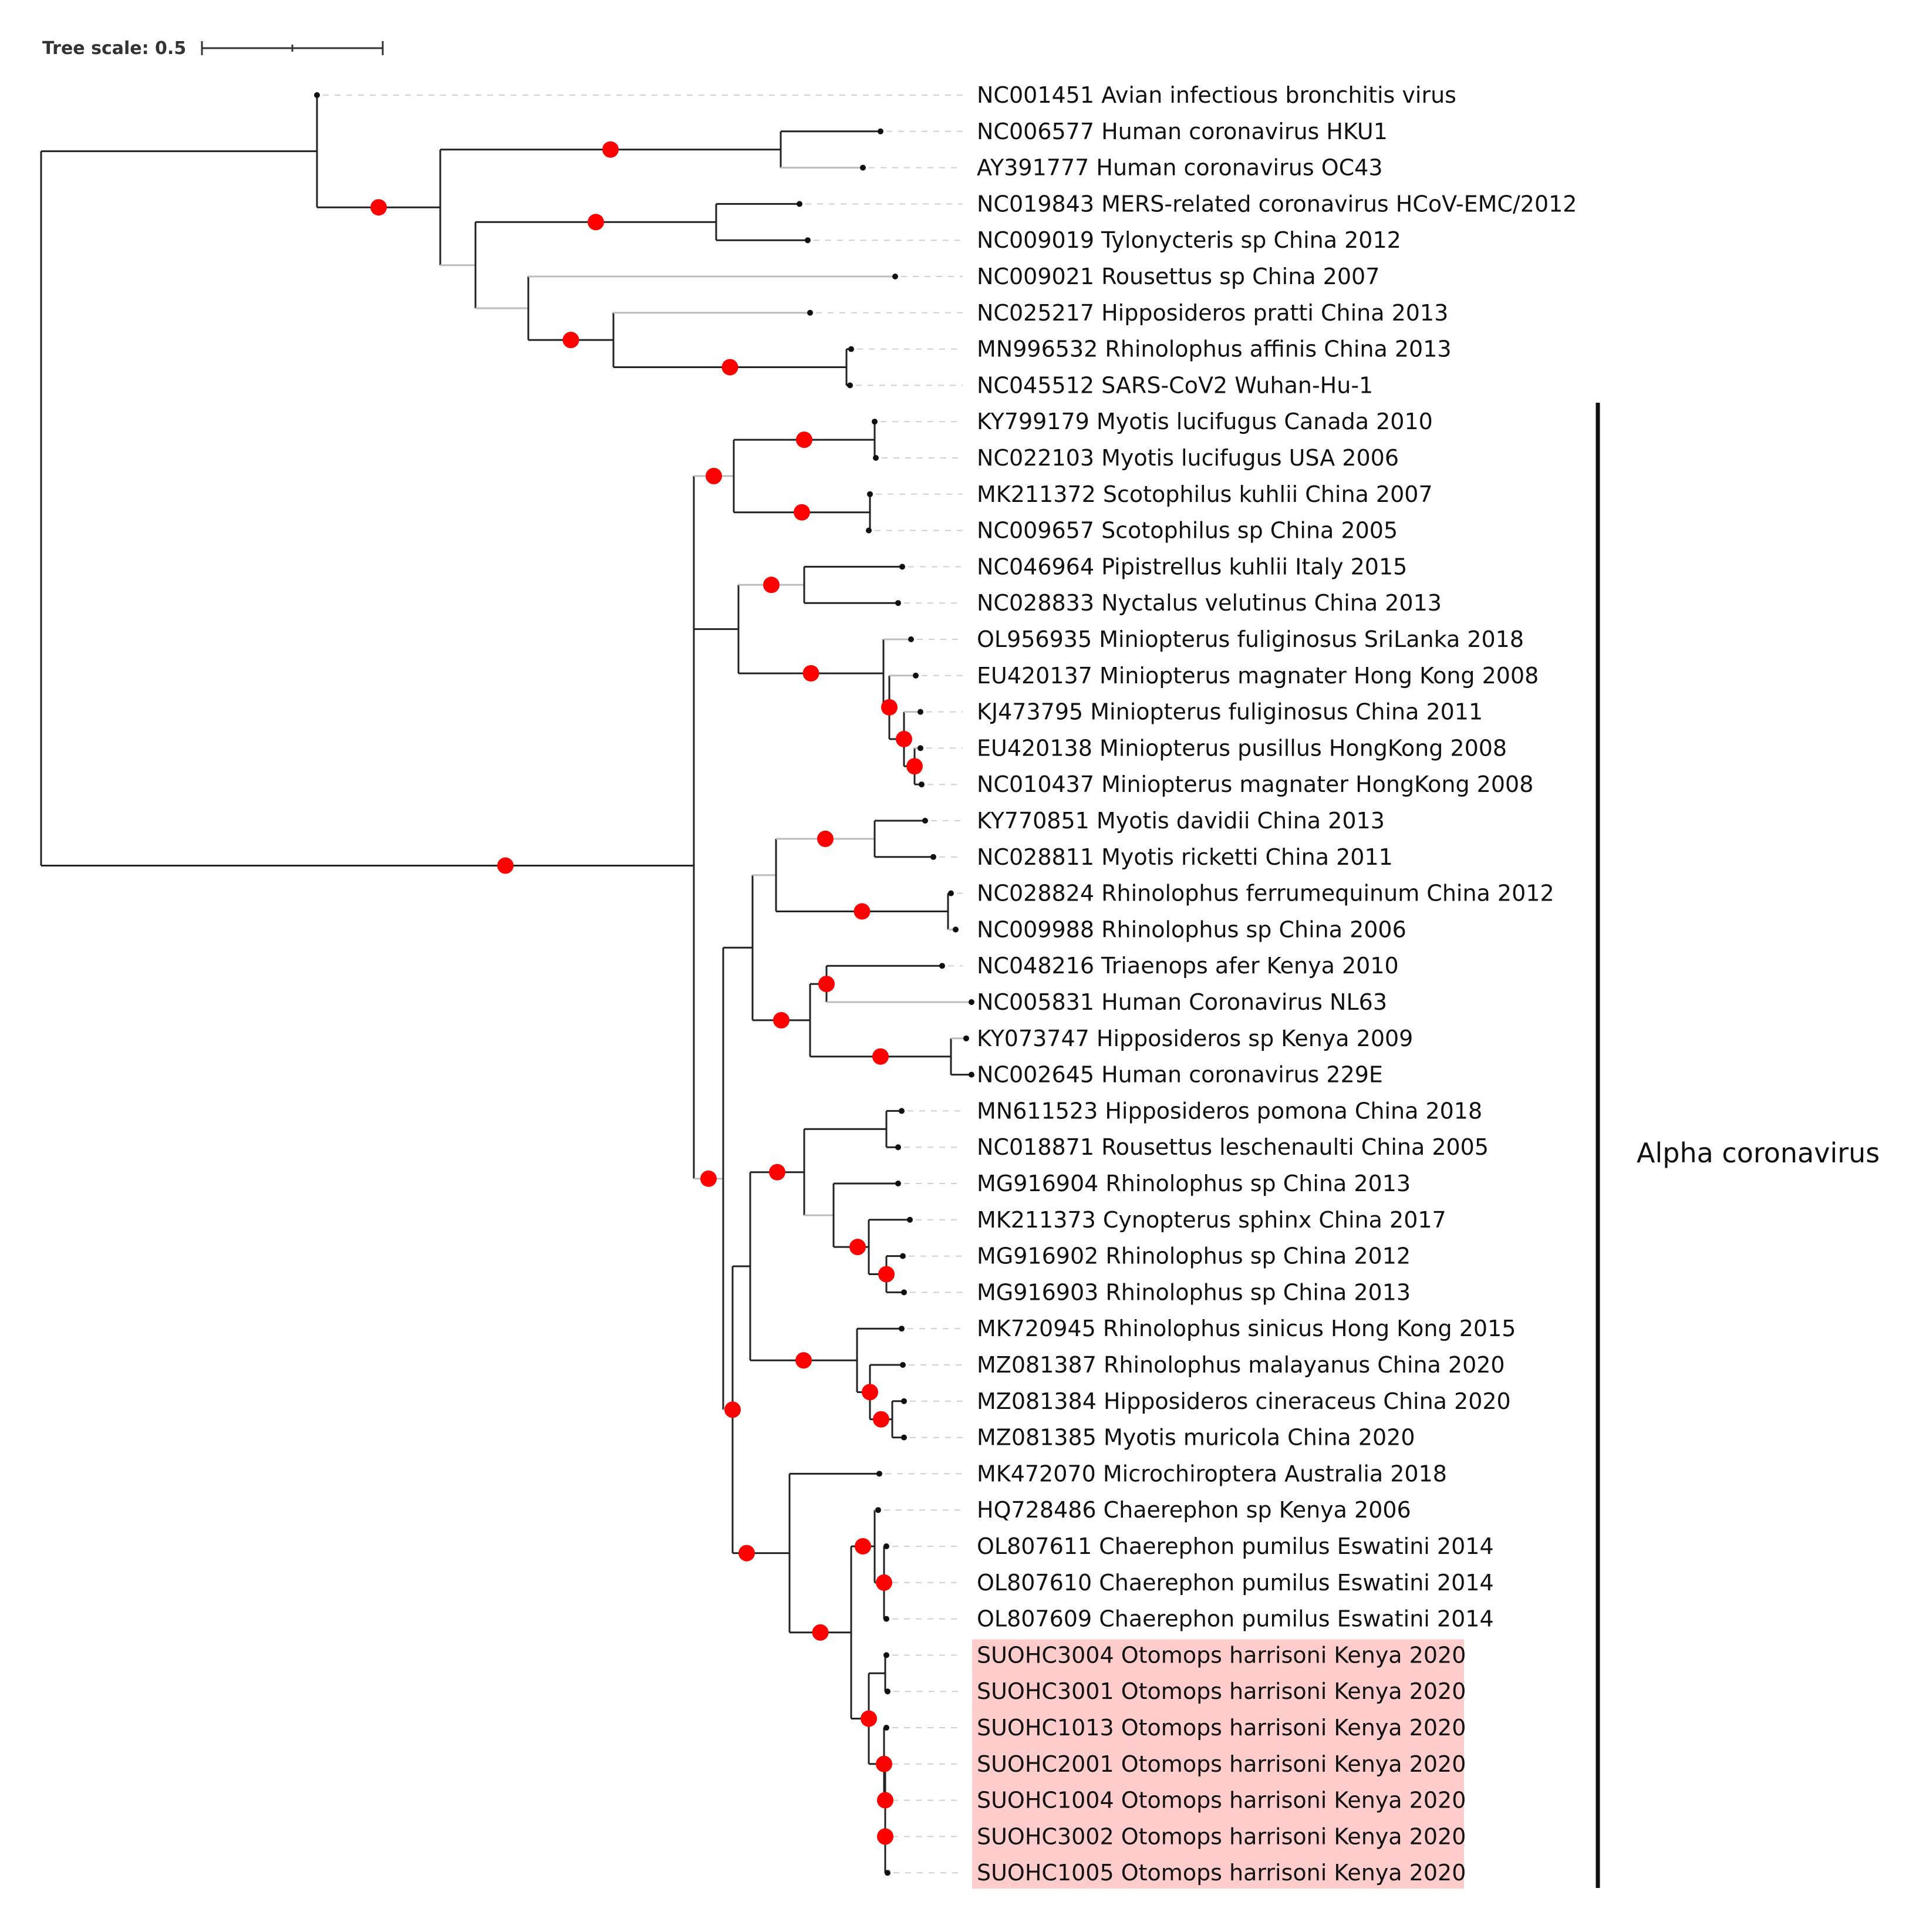 This screenshot has width=1916, height=1932. What do you see at coordinates (1175, 385) in the screenshot?
I see `leaf-label: NC045512 SARS-CoV2 Wuhan-Hu-1` at bounding box center [1175, 385].